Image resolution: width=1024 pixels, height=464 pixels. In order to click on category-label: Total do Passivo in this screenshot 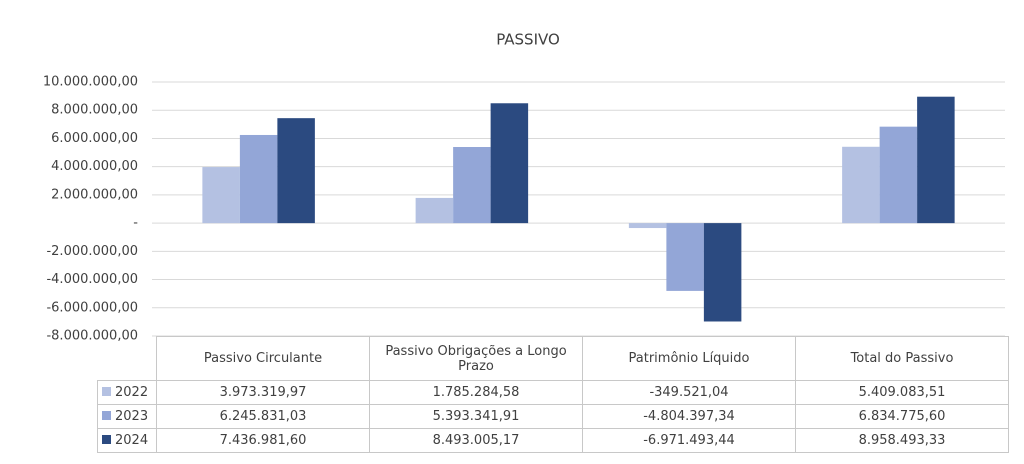, I will do `click(902, 358)`.